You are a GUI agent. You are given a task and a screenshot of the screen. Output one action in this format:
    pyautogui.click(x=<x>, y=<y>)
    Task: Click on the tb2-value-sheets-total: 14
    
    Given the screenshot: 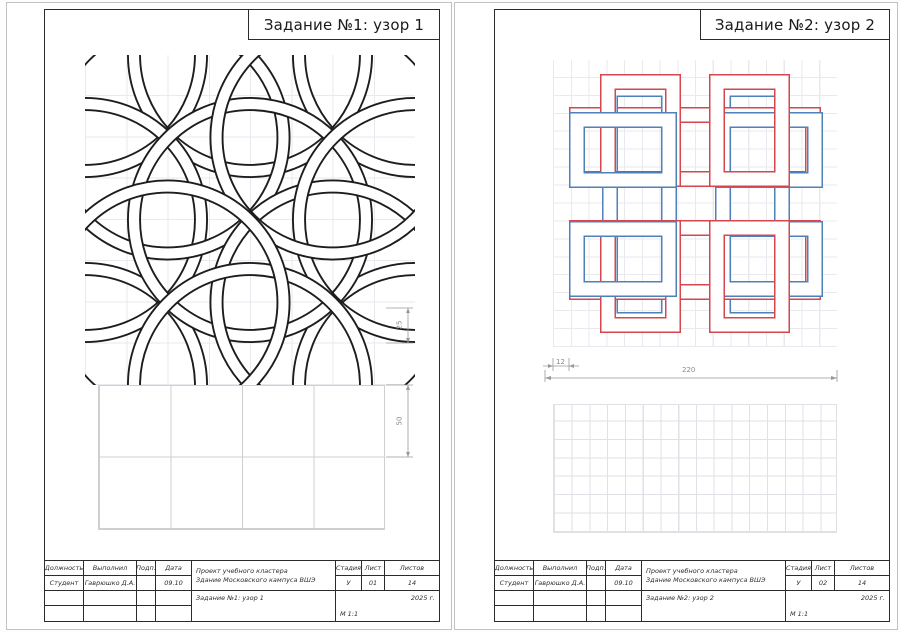 What is the action you would take?
    pyautogui.click(x=862, y=583)
    